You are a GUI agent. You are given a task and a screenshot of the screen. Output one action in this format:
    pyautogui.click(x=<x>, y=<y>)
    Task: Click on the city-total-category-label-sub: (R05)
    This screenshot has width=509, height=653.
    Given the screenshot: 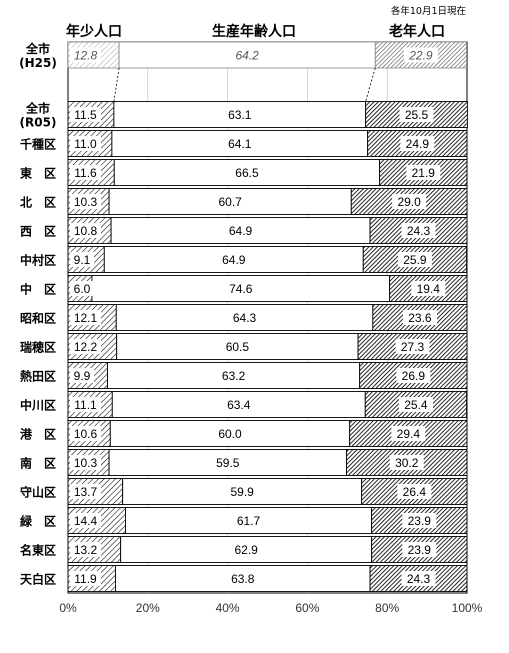 What is the action you would take?
    pyautogui.click(x=38, y=123)
    